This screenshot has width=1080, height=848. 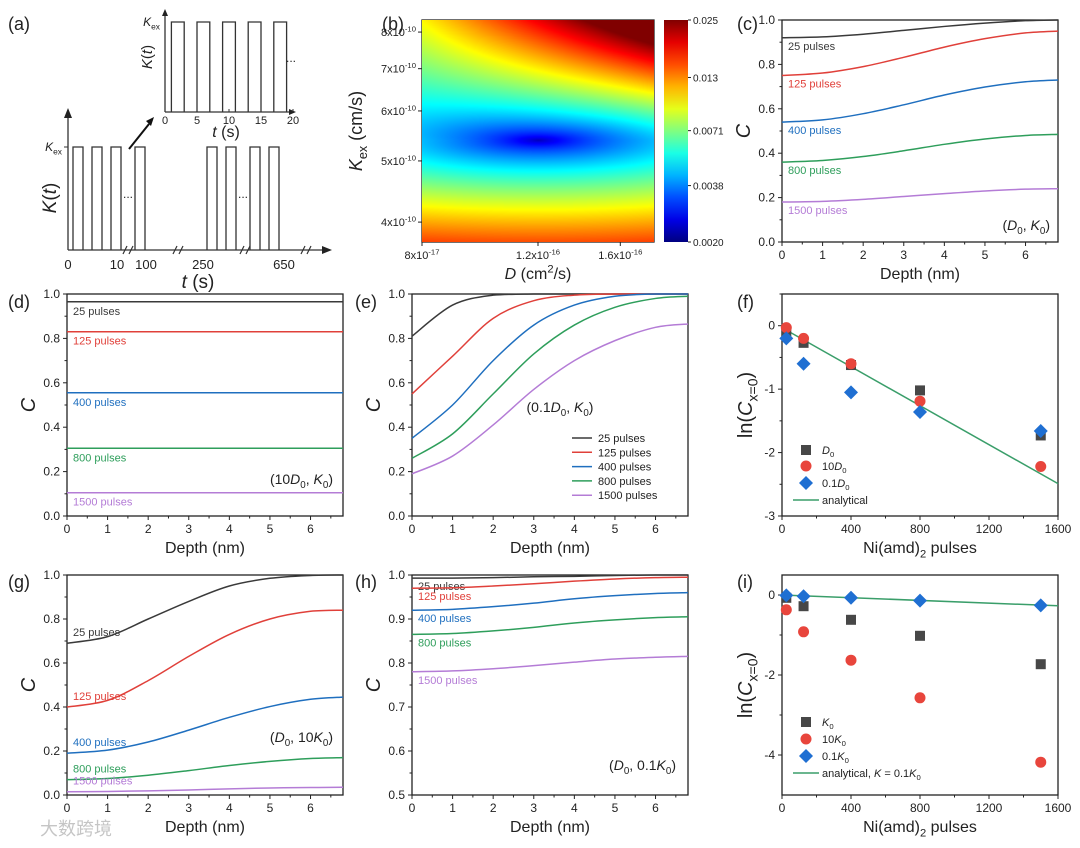 What do you see at coordinates (363, 152) in the screenshot?
I see `y-axis-label-part: ex` at bounding box center [363, 152].